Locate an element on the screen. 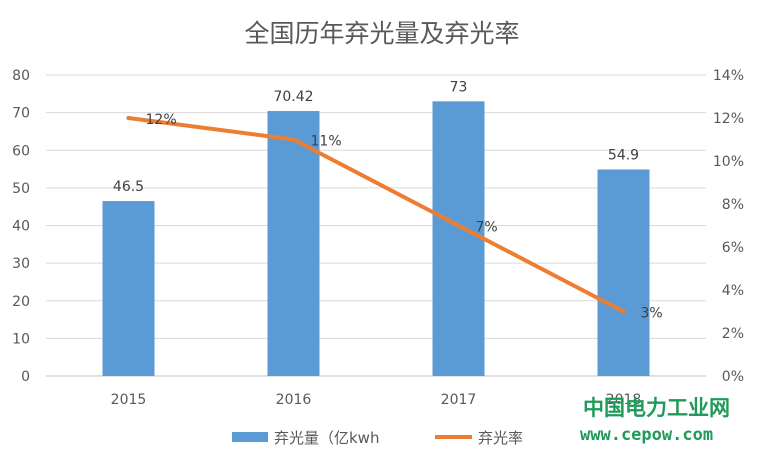 This screenshot has height=462, width=764. y-left-tick-label: 60 is located at coordinates (21, 151).